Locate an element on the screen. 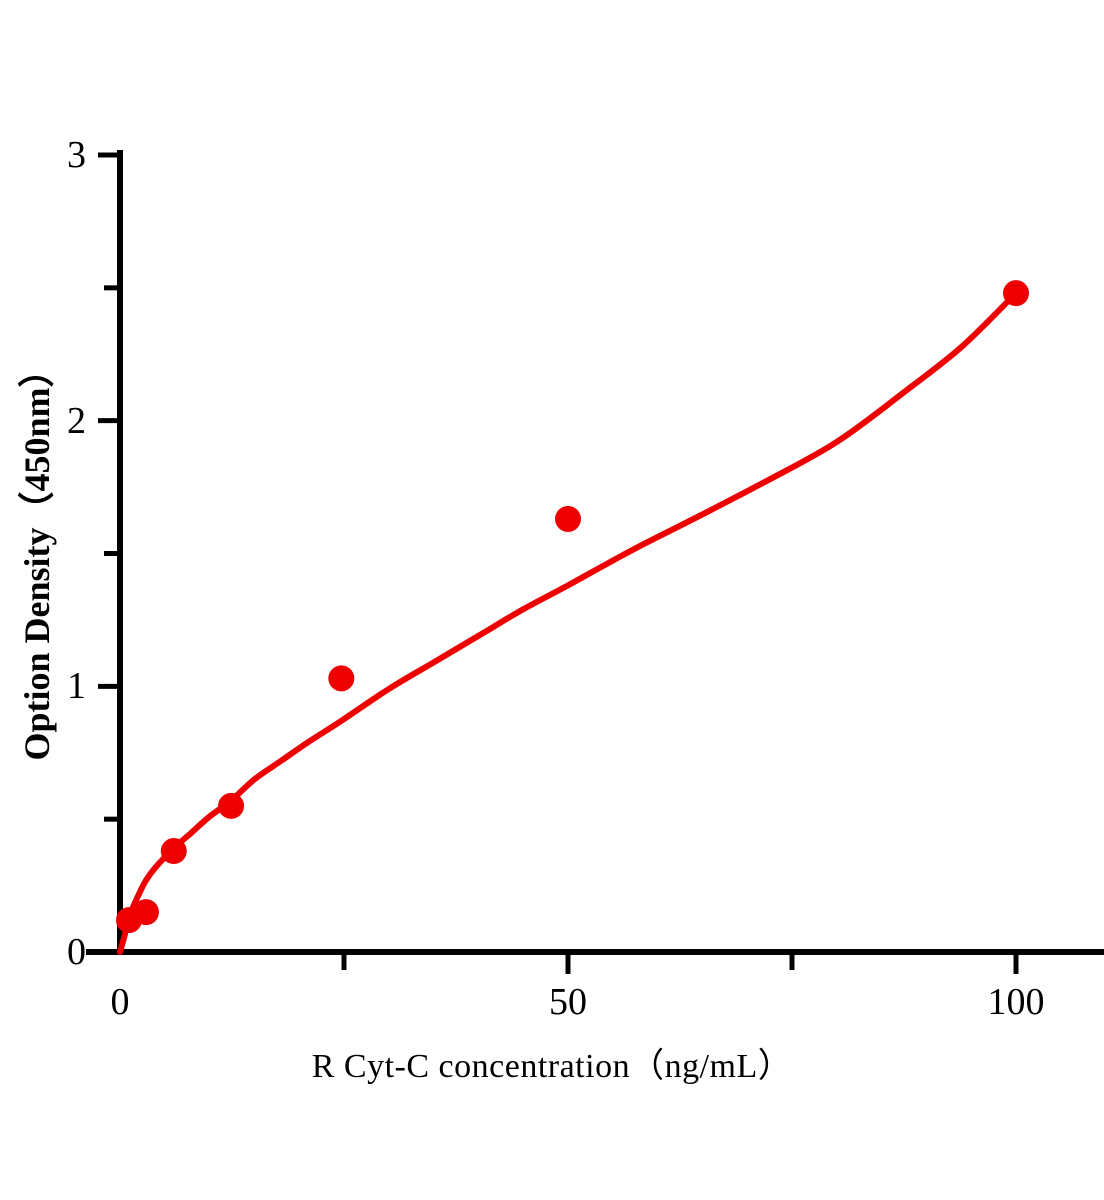 The width and height of the screenshot is (1104, 1200). y-tick-label: 2 is located at coordinates (76, 420).